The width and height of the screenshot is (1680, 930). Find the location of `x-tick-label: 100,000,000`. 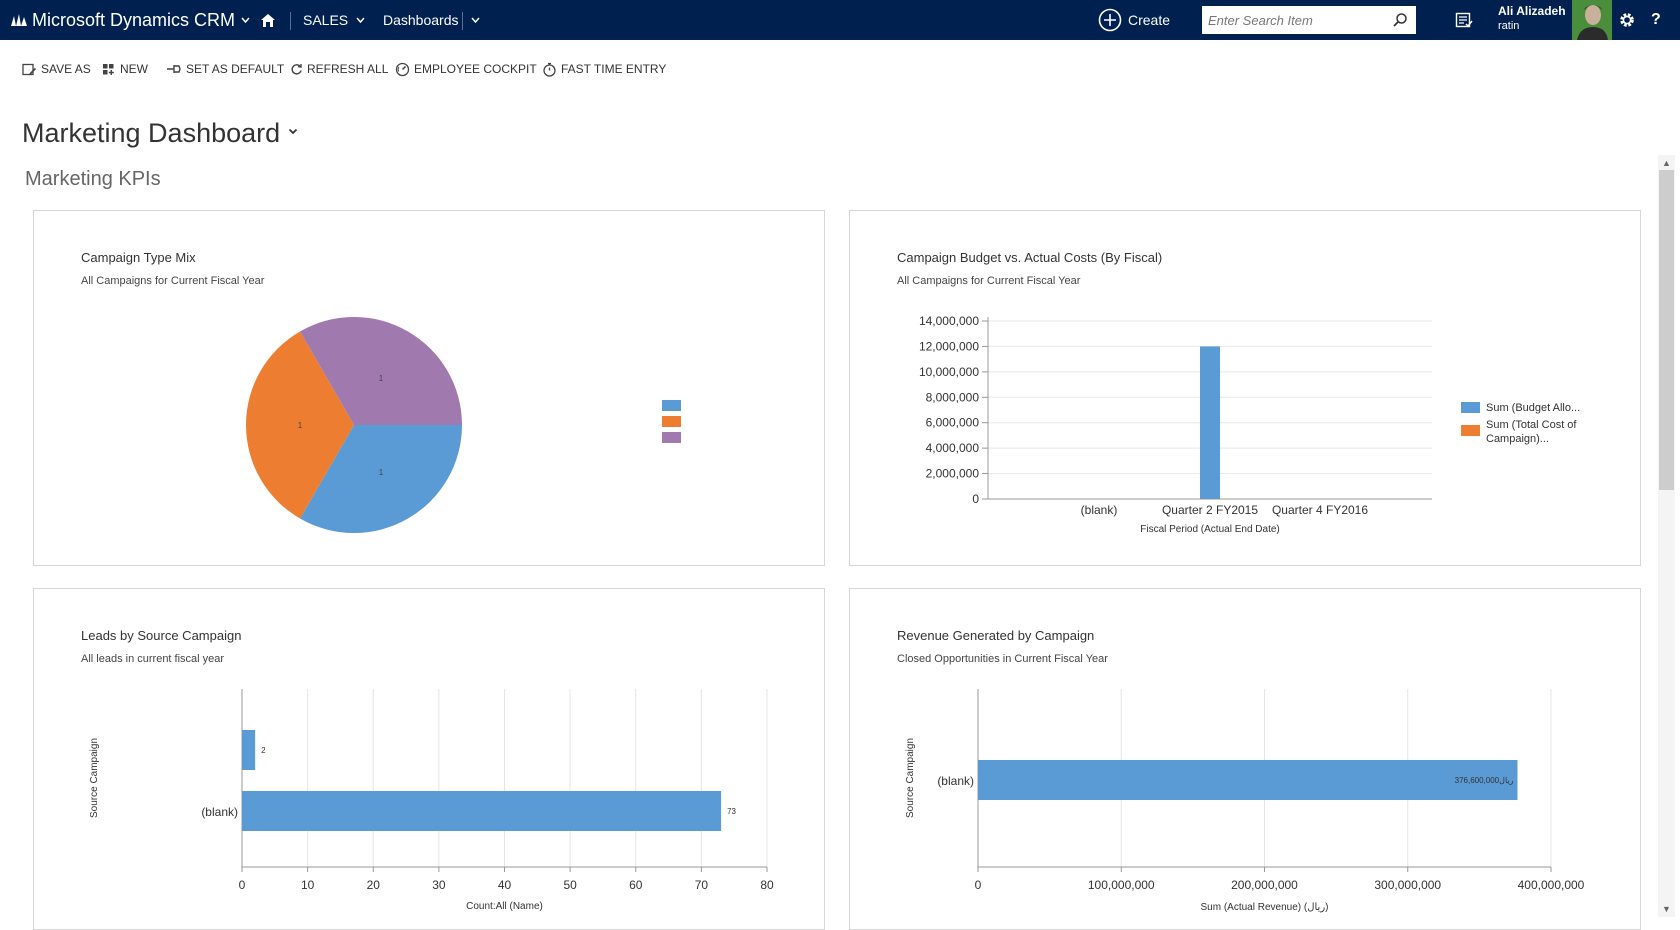

x-tick-label: 100,000,000 is located at coordinates (1121, 885).